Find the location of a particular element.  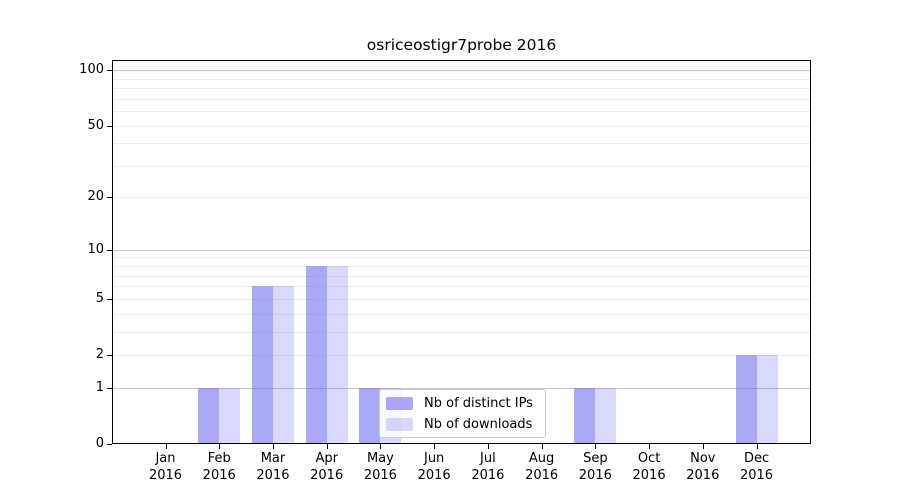

x-tick-label: Jan 2016 is located at coordinates (165, 467).